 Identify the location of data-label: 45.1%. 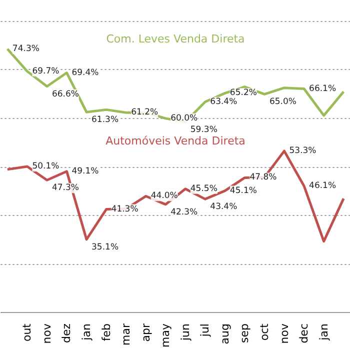
(243, 191).